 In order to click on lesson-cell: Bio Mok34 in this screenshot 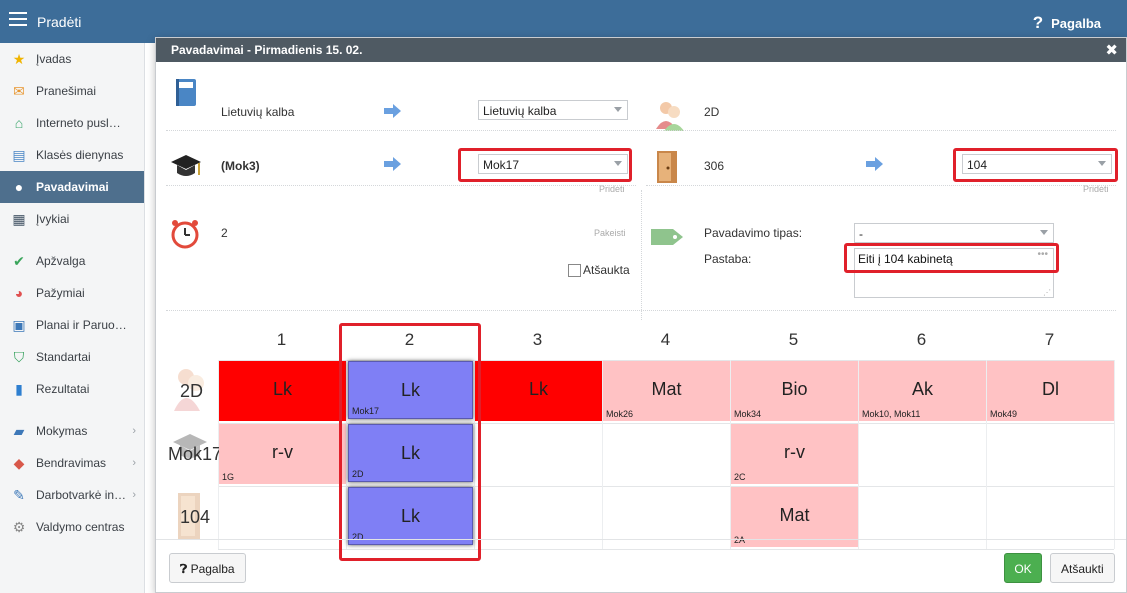, I will do `click(794, 391)`.